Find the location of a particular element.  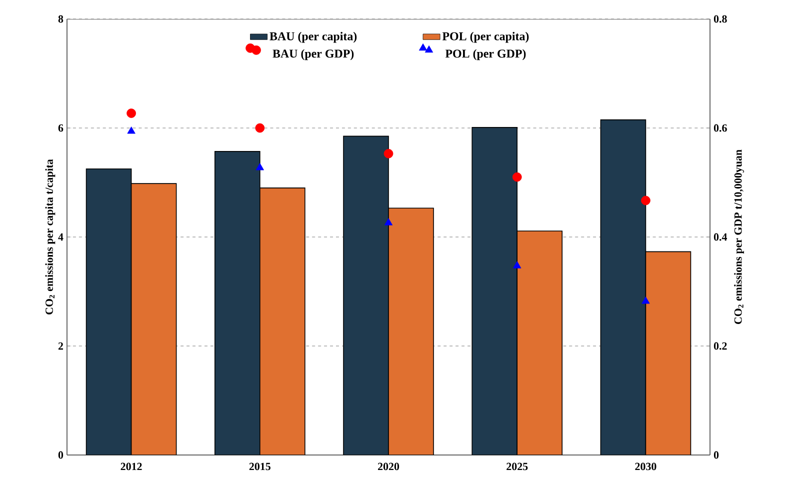

y-tick-label: 8 is located at coordinates (61, 19).